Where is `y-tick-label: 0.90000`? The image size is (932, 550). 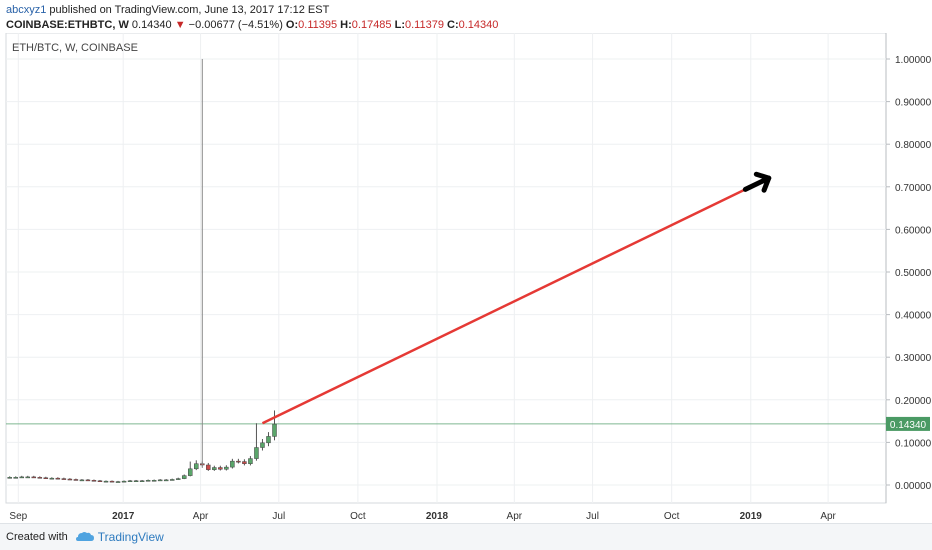
y-tick-label: 0.90000 is located at coordinates (913, 103).